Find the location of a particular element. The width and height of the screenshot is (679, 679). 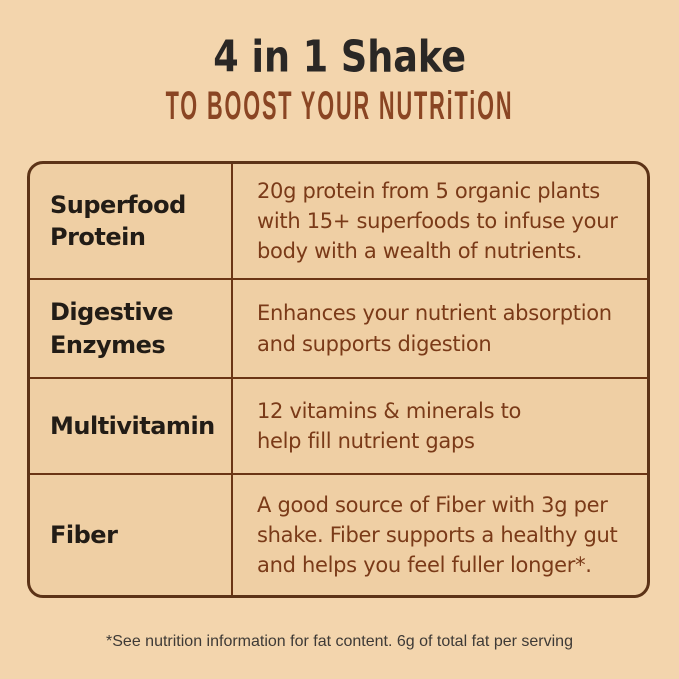

row-label: Fiber is located at coordinates (131, 535).